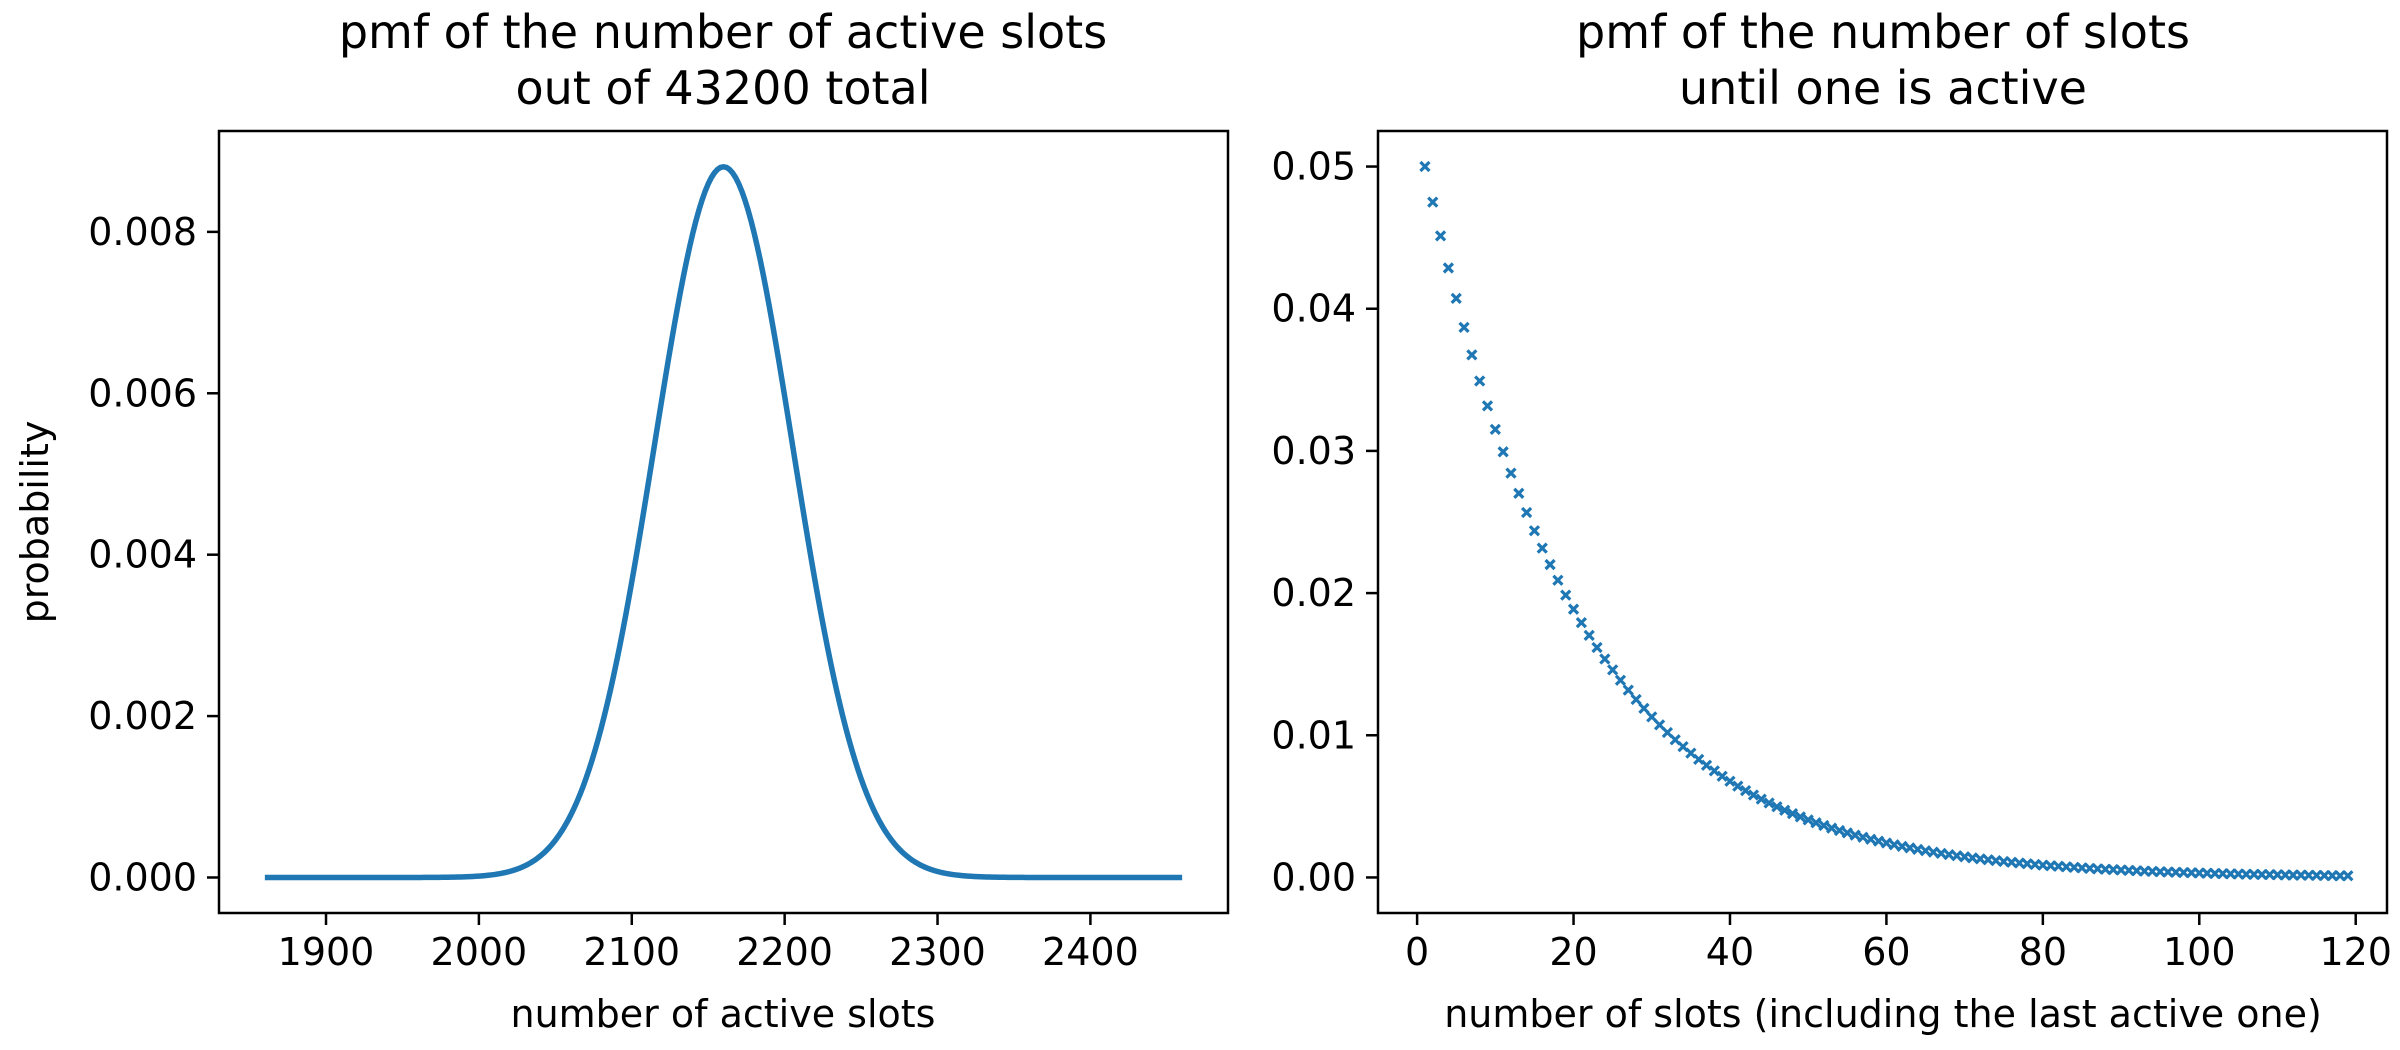 This screenshot has height=1050, width=2400. I want to click on right-plot-title-line-1: pmf of the number of slots, so click(1883, 32).